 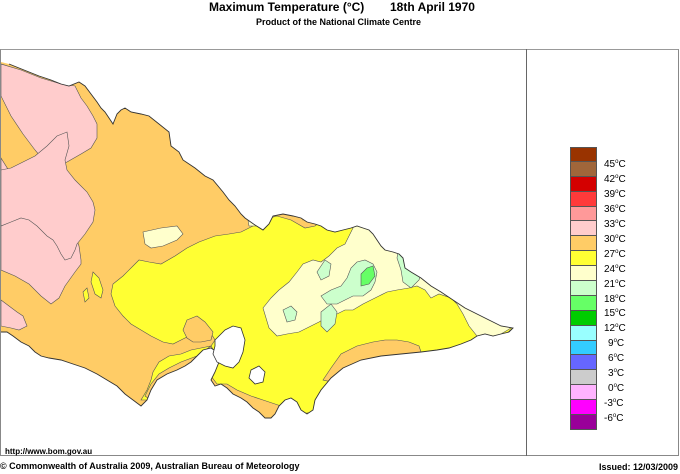 What do you see at coordinates (615, 313) in the screenshot?
I see `legend-label-15: 15oC` at bounding box center [615, 313].